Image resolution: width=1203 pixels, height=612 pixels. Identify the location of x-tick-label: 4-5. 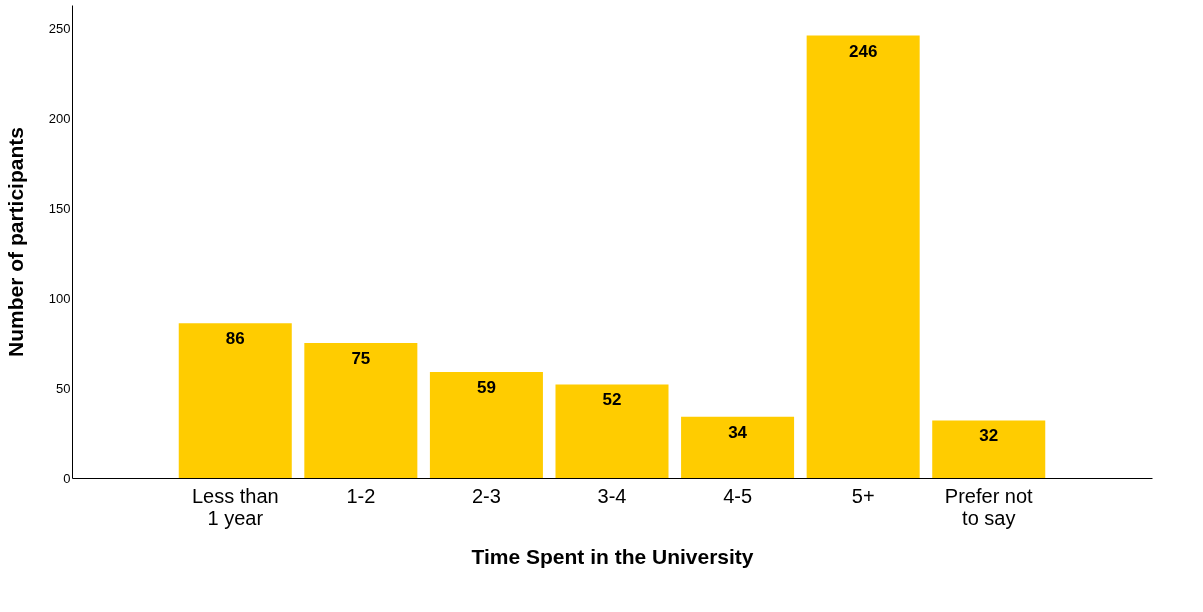
(738, 495).